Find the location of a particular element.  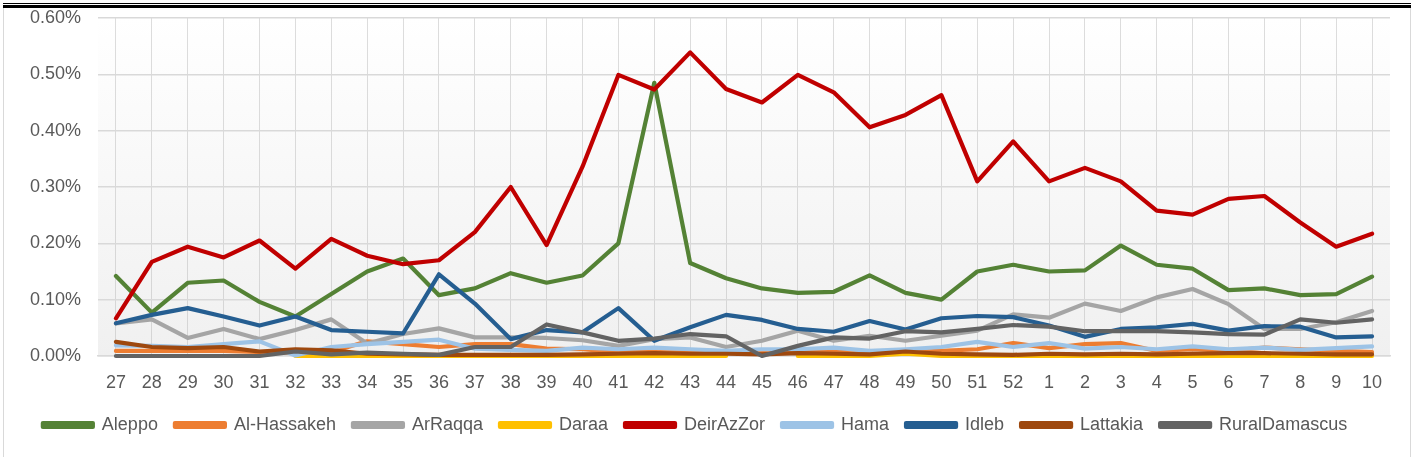

x-tick-label: 31 is located at coordinates (259, 381).